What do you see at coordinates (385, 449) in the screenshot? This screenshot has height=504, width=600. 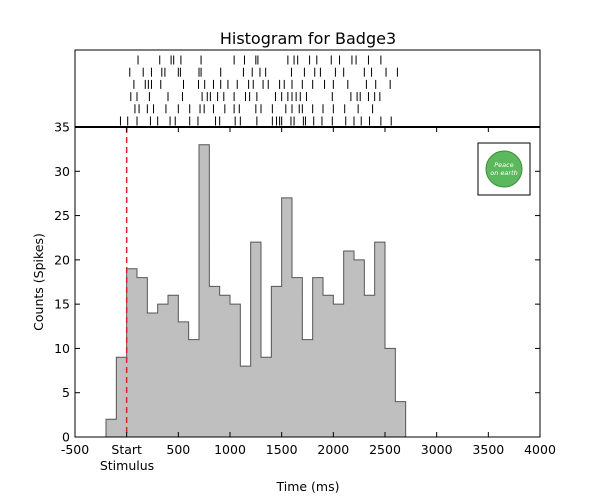 I see `x-tick-label: 2500` at bounding box center [385, 449].